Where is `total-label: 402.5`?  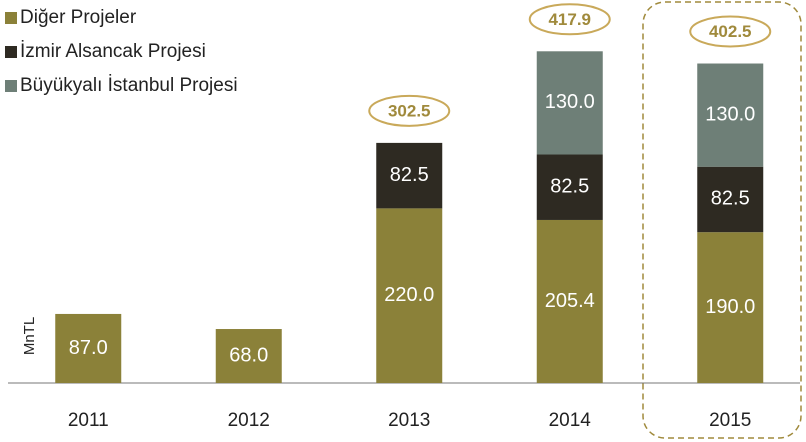 total-label: 402.5 is located at coordinates (730, 31).